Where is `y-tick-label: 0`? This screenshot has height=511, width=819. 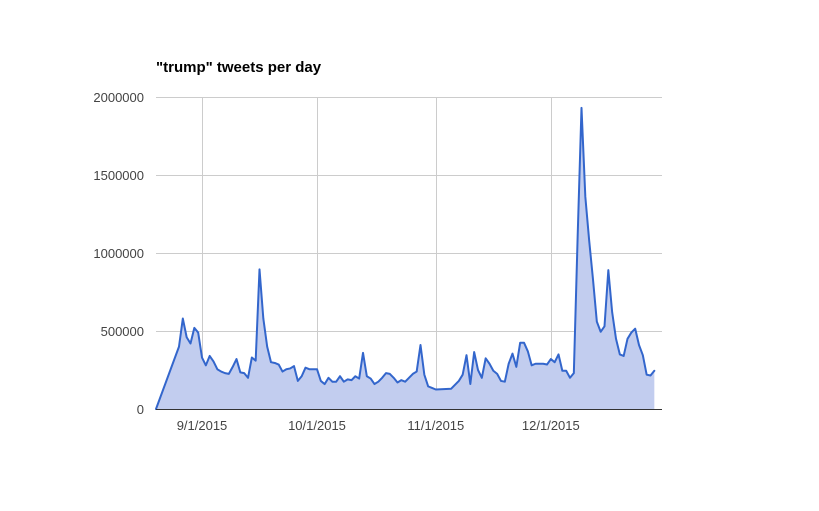
y-tick-label: 0 is located at coordinates (140, 409).